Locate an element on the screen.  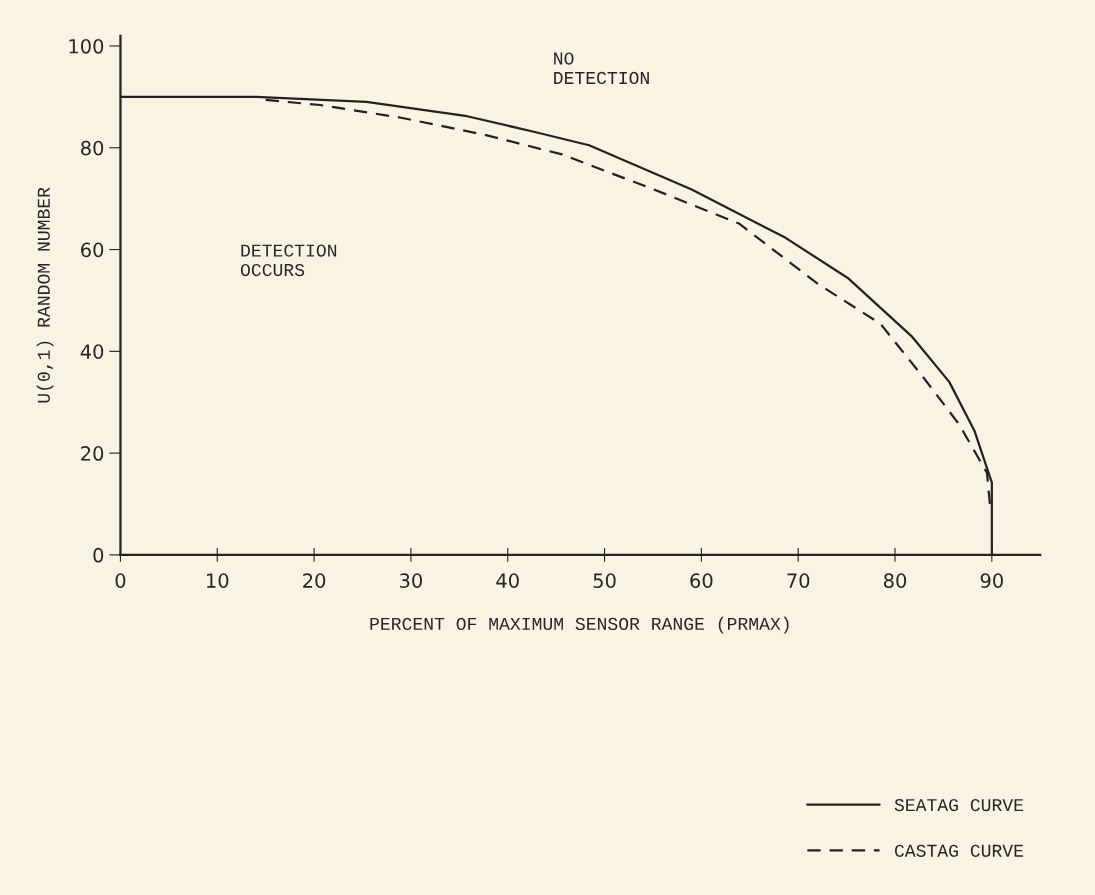
x-tick-label: 60 is located at coordinates (701, 581).